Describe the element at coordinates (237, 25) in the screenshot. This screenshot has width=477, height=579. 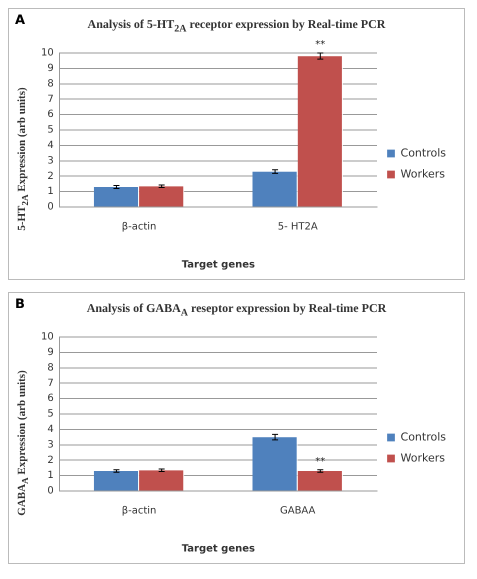
I see `chart-title: Analysis of 5-HT$_{2A}$ receptor expression by Real-time PCR` at that location.